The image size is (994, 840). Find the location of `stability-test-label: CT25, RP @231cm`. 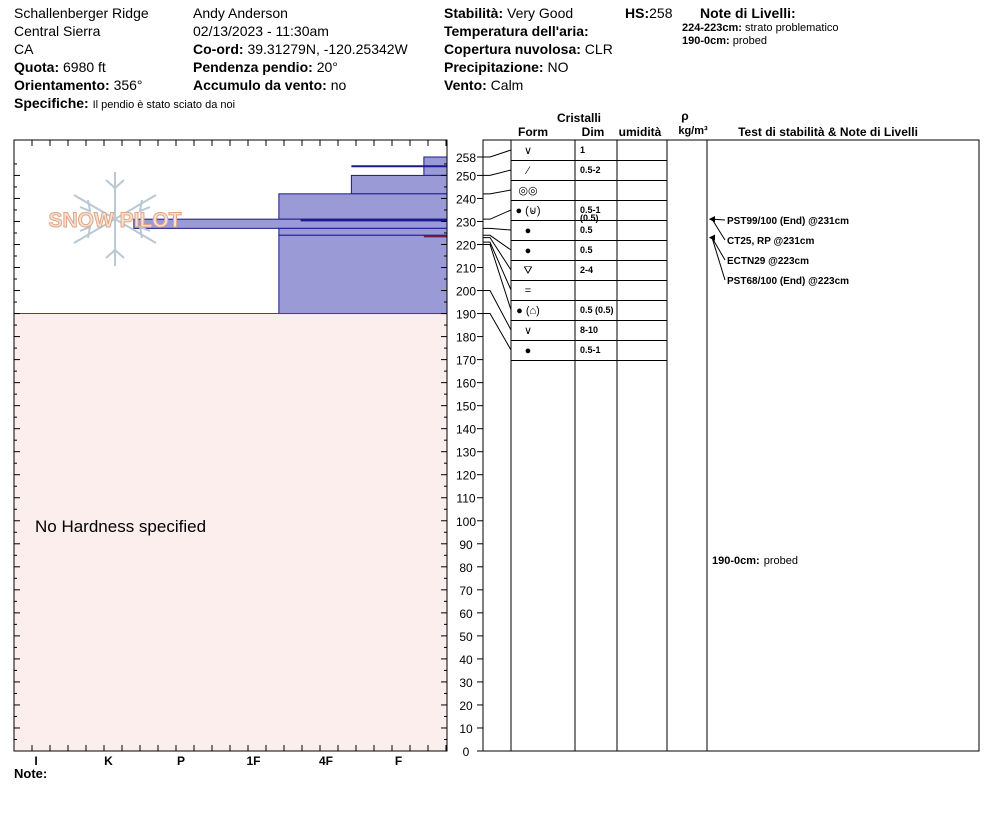

stability-test-label: CT25, RP @231cm is located at coordinates (770, 241).